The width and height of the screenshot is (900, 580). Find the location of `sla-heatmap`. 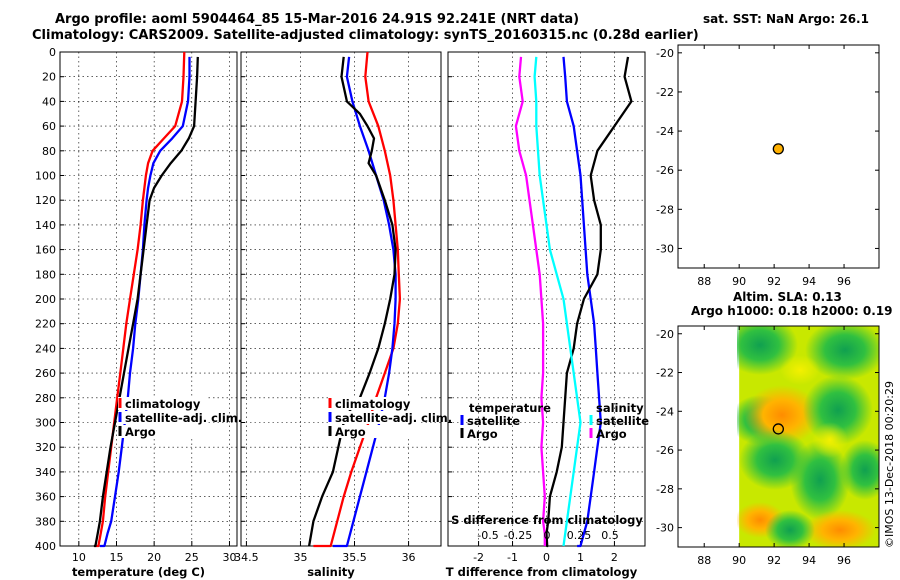

sla-heatmap is located at coordinates (808, 436).